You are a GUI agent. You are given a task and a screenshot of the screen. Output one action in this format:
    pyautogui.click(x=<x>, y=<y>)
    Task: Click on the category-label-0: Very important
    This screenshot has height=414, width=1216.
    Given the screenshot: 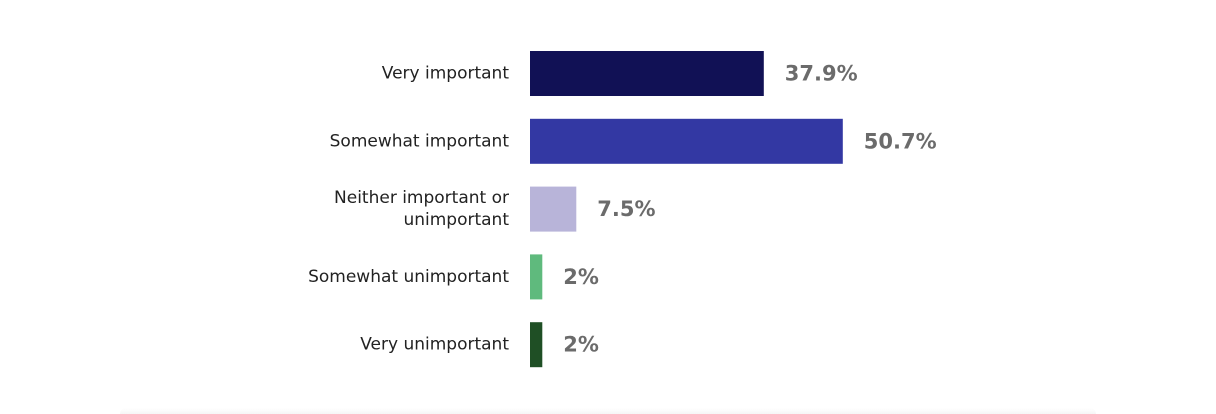 What is the action you would take?
    pyautogui.click(x=446, y=74)
    